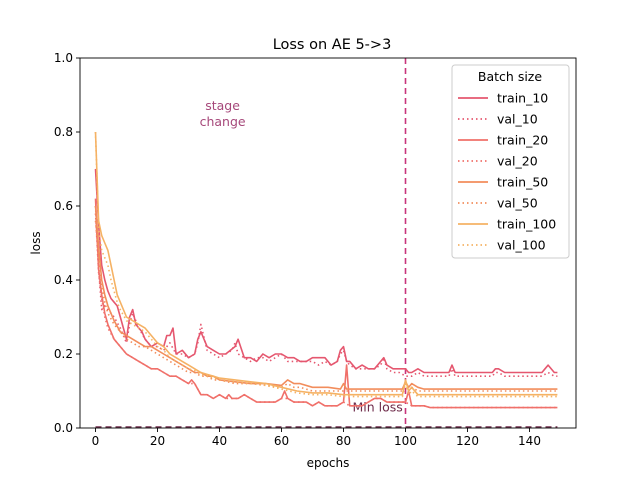 The width and height of the screenshot is (640, 480). What do you see at coordinates (467, 441) in the screenshot?
I see `x-tick-label: 120` at bounding box center [467, 441].